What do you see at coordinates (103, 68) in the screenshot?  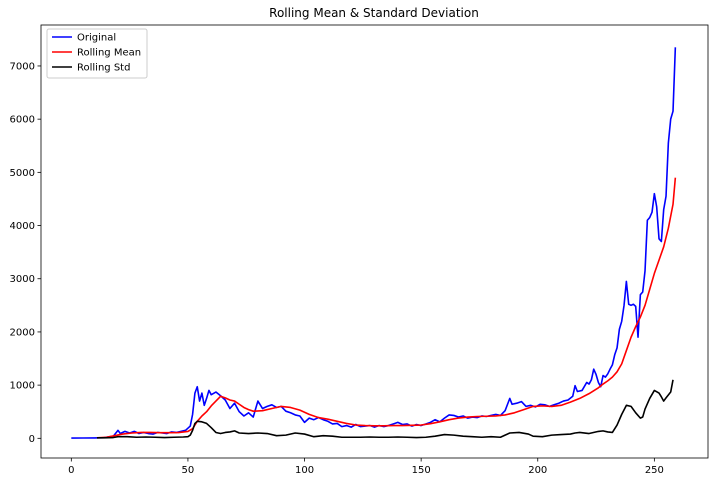 I see `legend-label-rolling-std: Rolling Std` at bounding box center [103, 68].